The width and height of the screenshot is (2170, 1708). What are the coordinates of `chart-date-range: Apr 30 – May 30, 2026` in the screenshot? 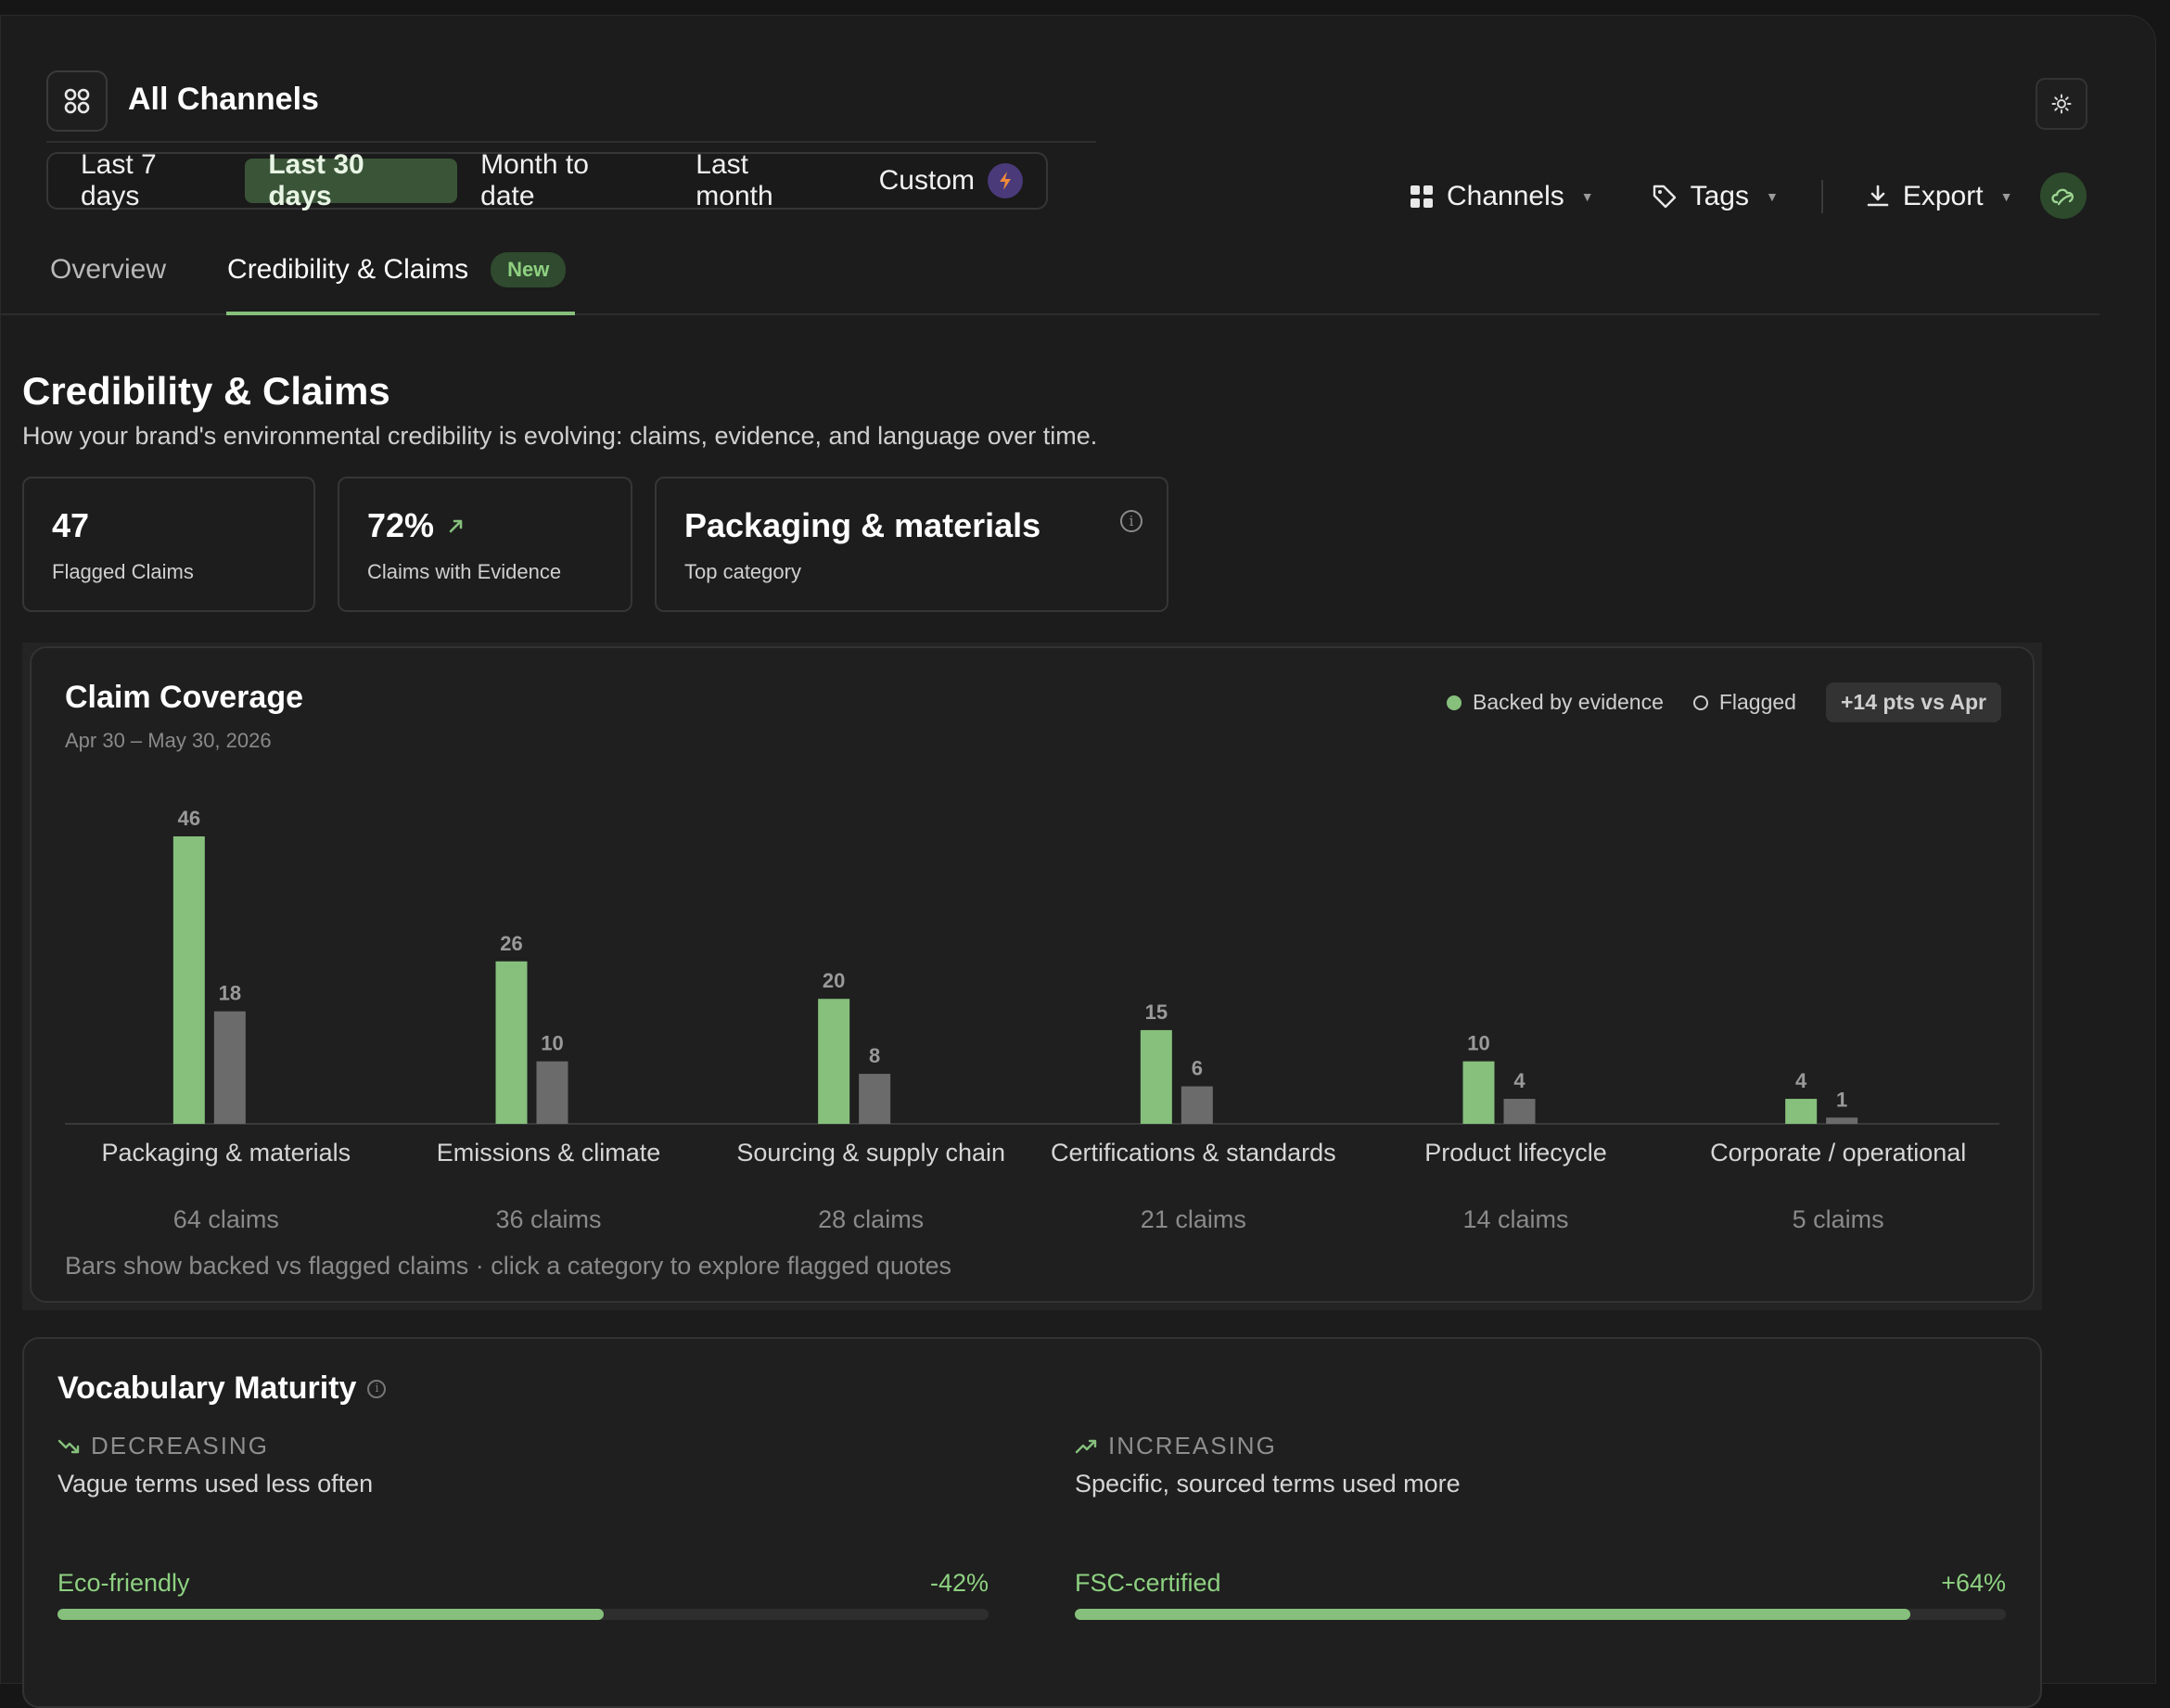 It's located at (169, 740).